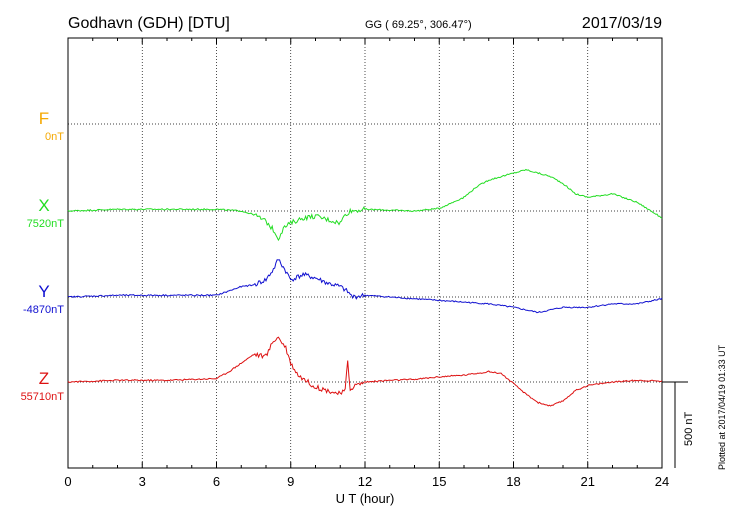 This screenshot has height=520, width=730. What do you see at coordinates (54, 137) in the screenshot?
I see `baseline-label-f: 0nT` at bounding box center [54, 137].